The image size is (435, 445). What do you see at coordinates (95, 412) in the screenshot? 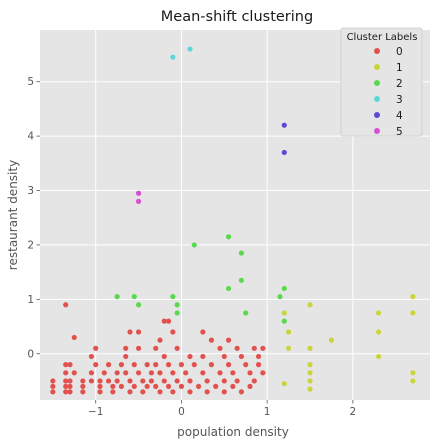
I see `x-tick-label: −1` at bounding box center [95, 412].